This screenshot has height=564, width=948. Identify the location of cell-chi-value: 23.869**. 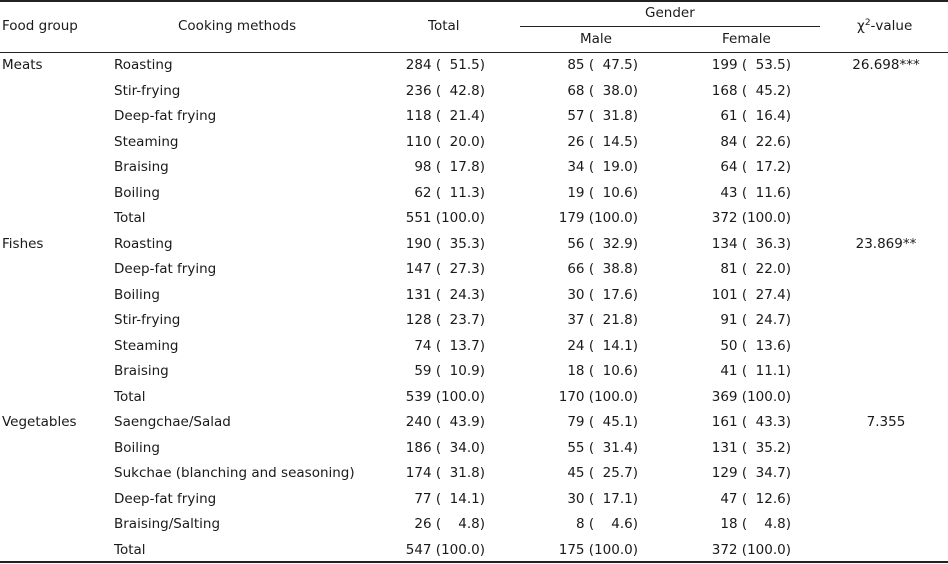
(886, 244).